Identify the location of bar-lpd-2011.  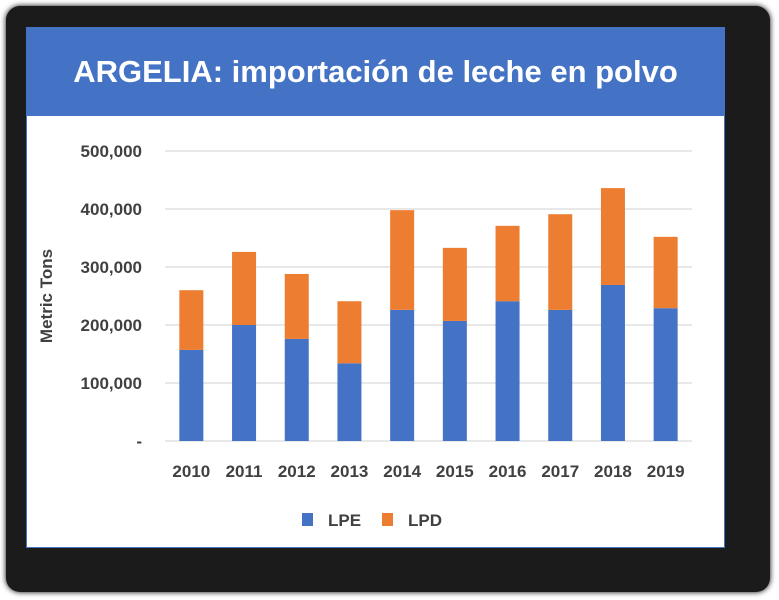
(244, 288).